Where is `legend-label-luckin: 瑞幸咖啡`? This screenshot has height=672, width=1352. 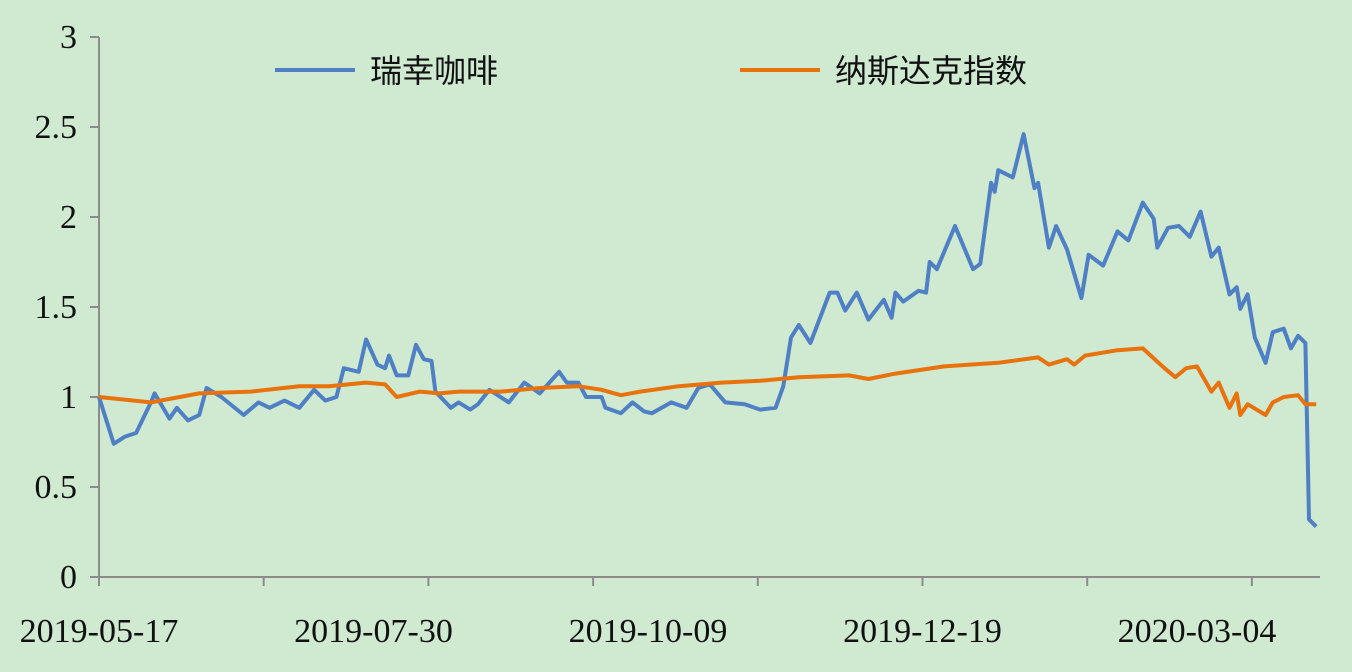
legend-label-luckin: 瑞幸咖啡 is located at coordinates (434, 71).